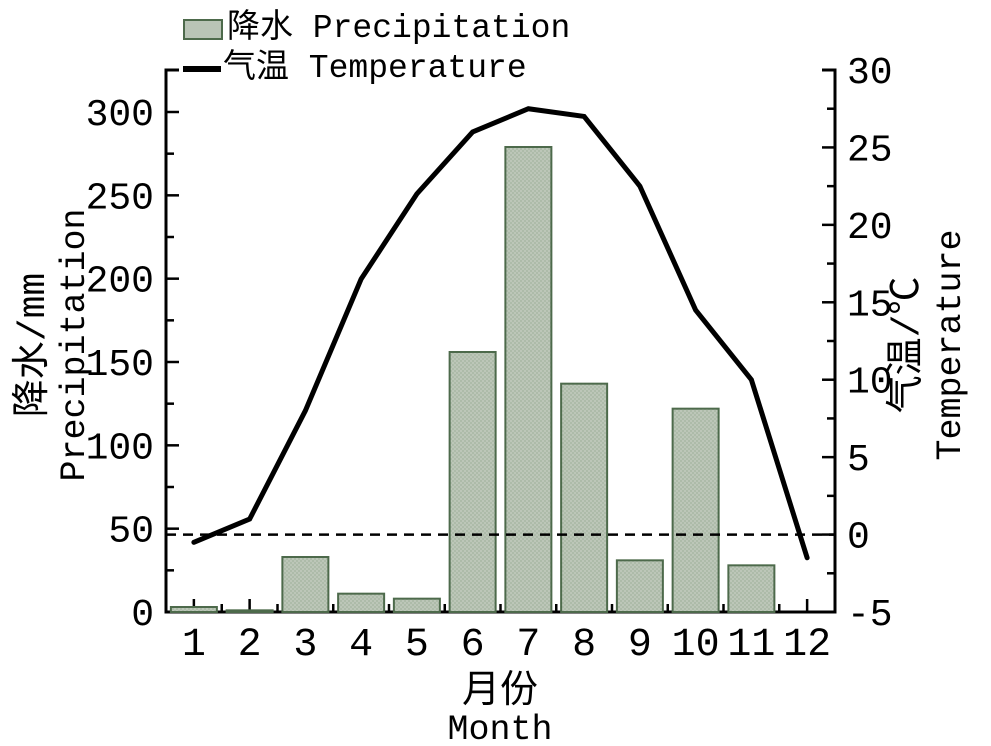  What do you see at coordinates (870, 615) in the screenshot?
I see `right-tick-label: -5` at bounding box center [870, 615].